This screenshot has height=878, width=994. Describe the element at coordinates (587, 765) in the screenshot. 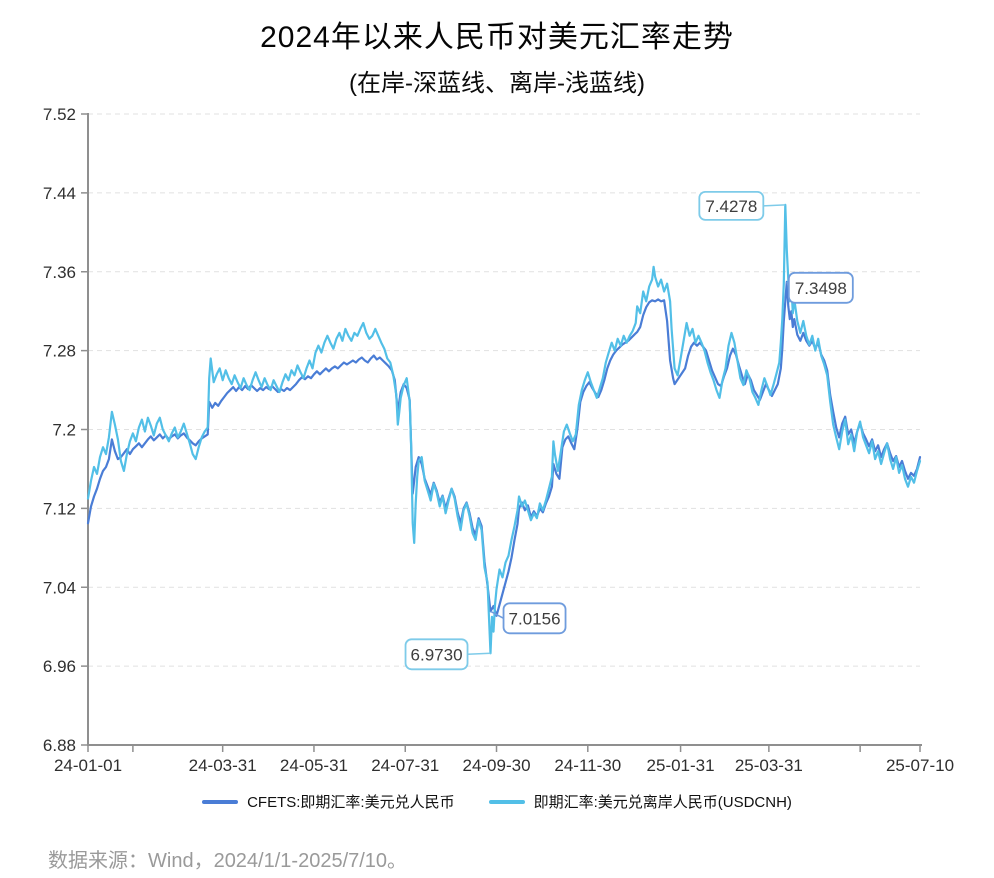

I see `x-axis-label: 24-11-30` at that location.